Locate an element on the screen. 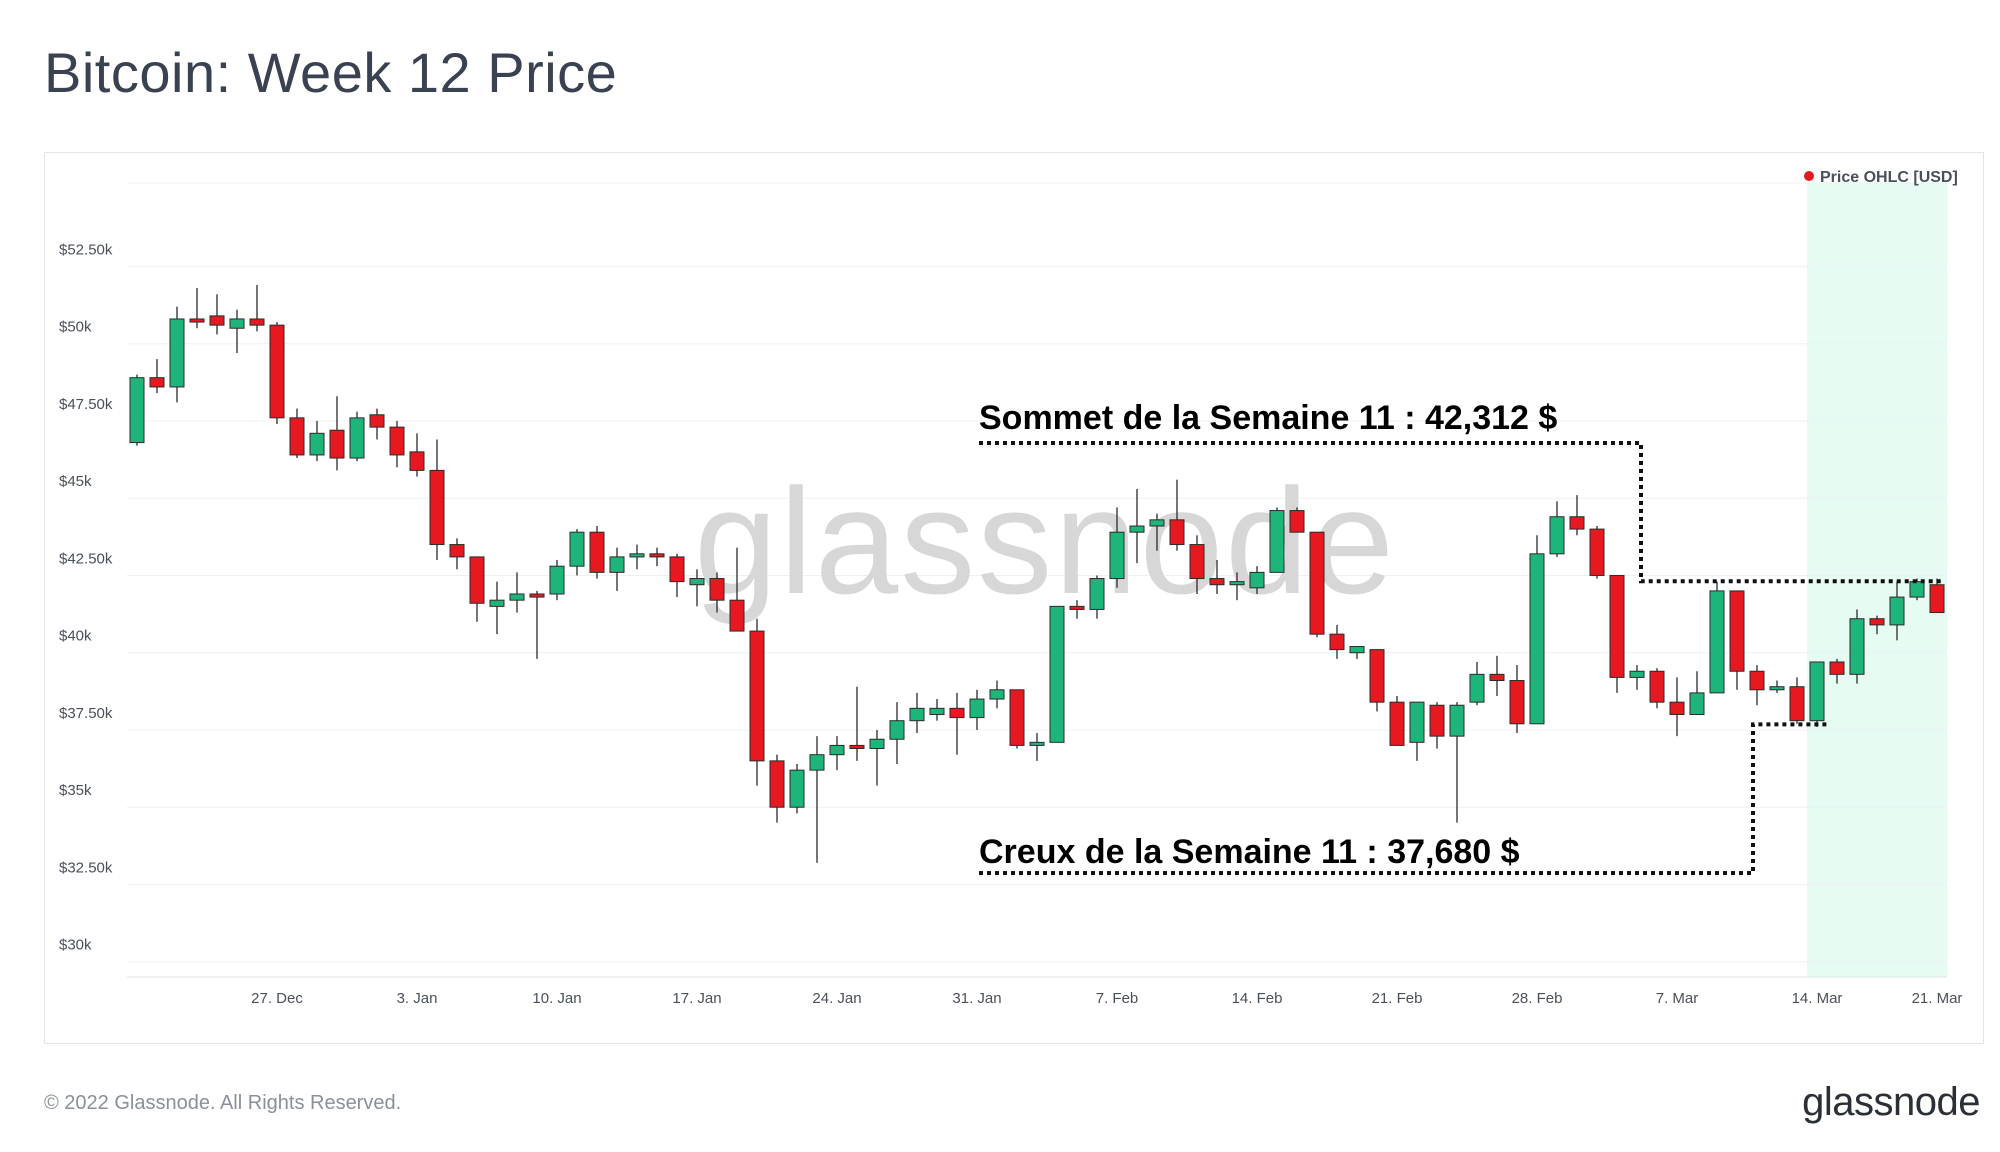 The height and width of the screenshot is (1152, 2000). x-tick-label: 21. Mar is located at coordinates (1937, 998).